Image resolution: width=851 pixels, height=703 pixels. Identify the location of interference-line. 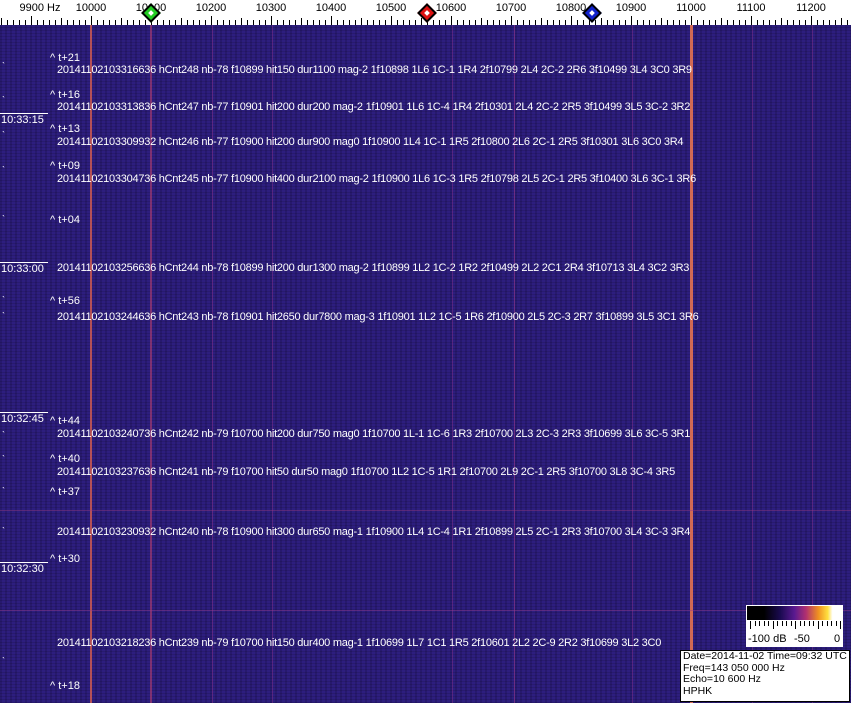
(425, 610).